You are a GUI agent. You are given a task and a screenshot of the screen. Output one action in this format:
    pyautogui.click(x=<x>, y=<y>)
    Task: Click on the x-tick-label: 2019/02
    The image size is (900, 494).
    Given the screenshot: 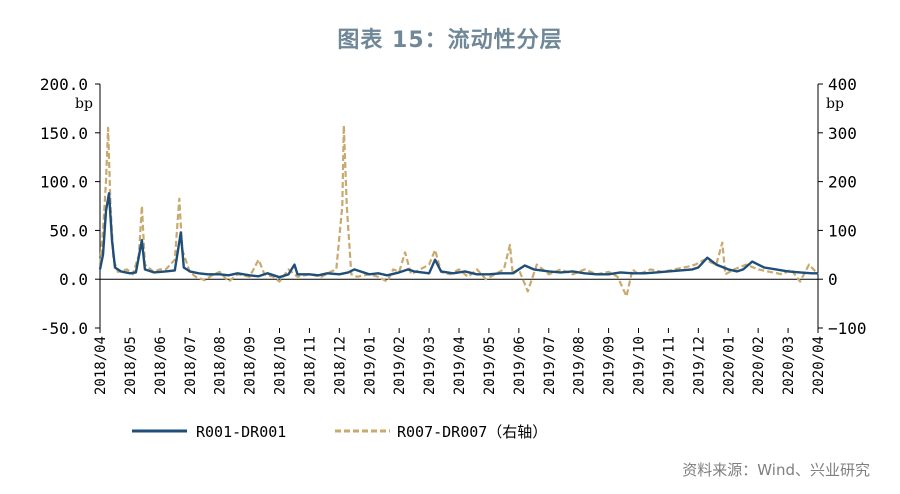 What is the action you would take?
    pyautogui.click(x=400, y=365)
    